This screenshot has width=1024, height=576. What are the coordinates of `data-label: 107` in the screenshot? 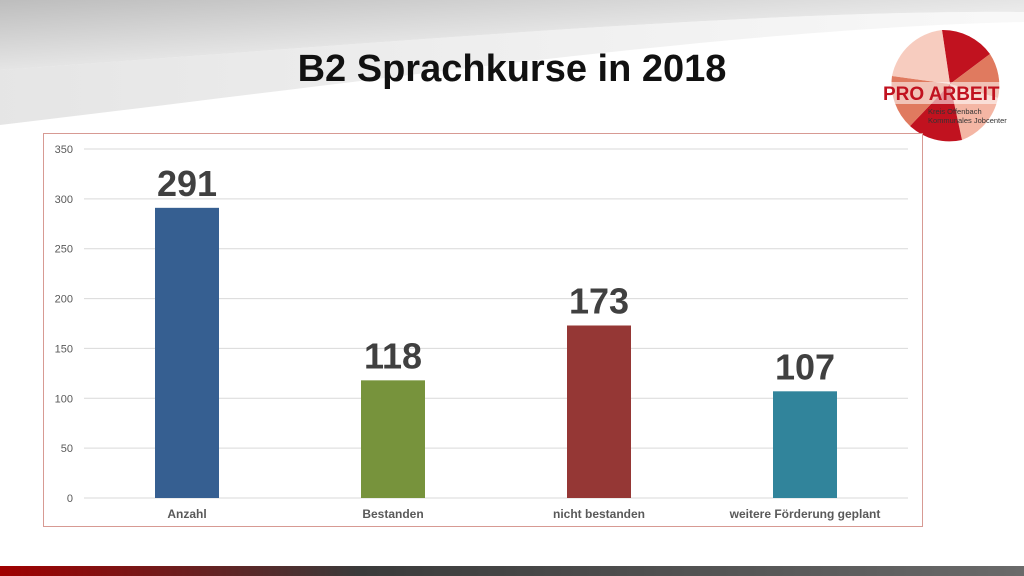 It's located at (805, 366).